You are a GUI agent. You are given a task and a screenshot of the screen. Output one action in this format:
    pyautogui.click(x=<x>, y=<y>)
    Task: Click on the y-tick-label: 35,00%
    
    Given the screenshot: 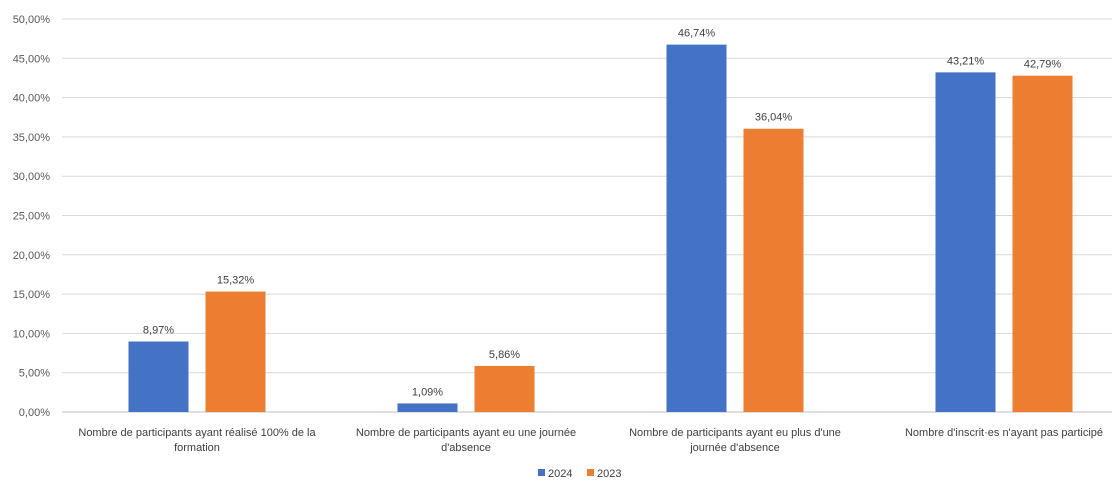 What is the action you would take?
    pyautogui.click(x=32, y=138)
    